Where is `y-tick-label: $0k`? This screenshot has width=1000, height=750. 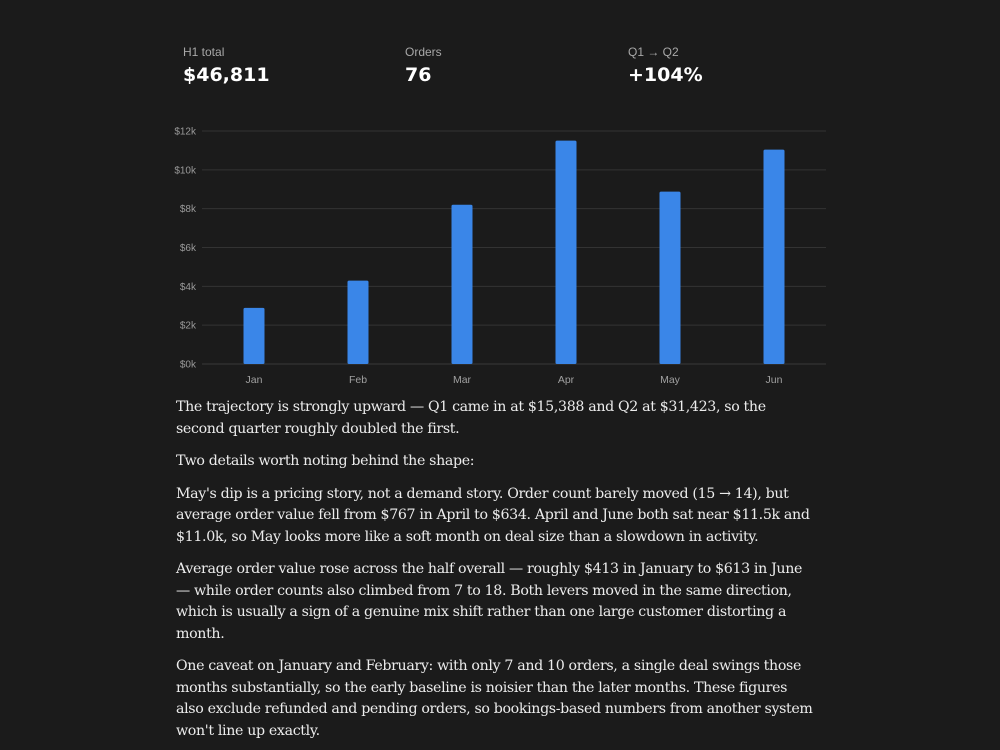 y-tick-label: $0k is located at coordinates (188, 365).